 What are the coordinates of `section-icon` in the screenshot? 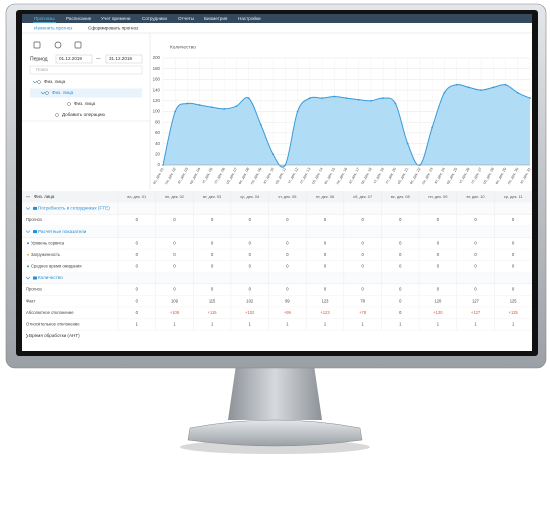 It's located at (35, 208).